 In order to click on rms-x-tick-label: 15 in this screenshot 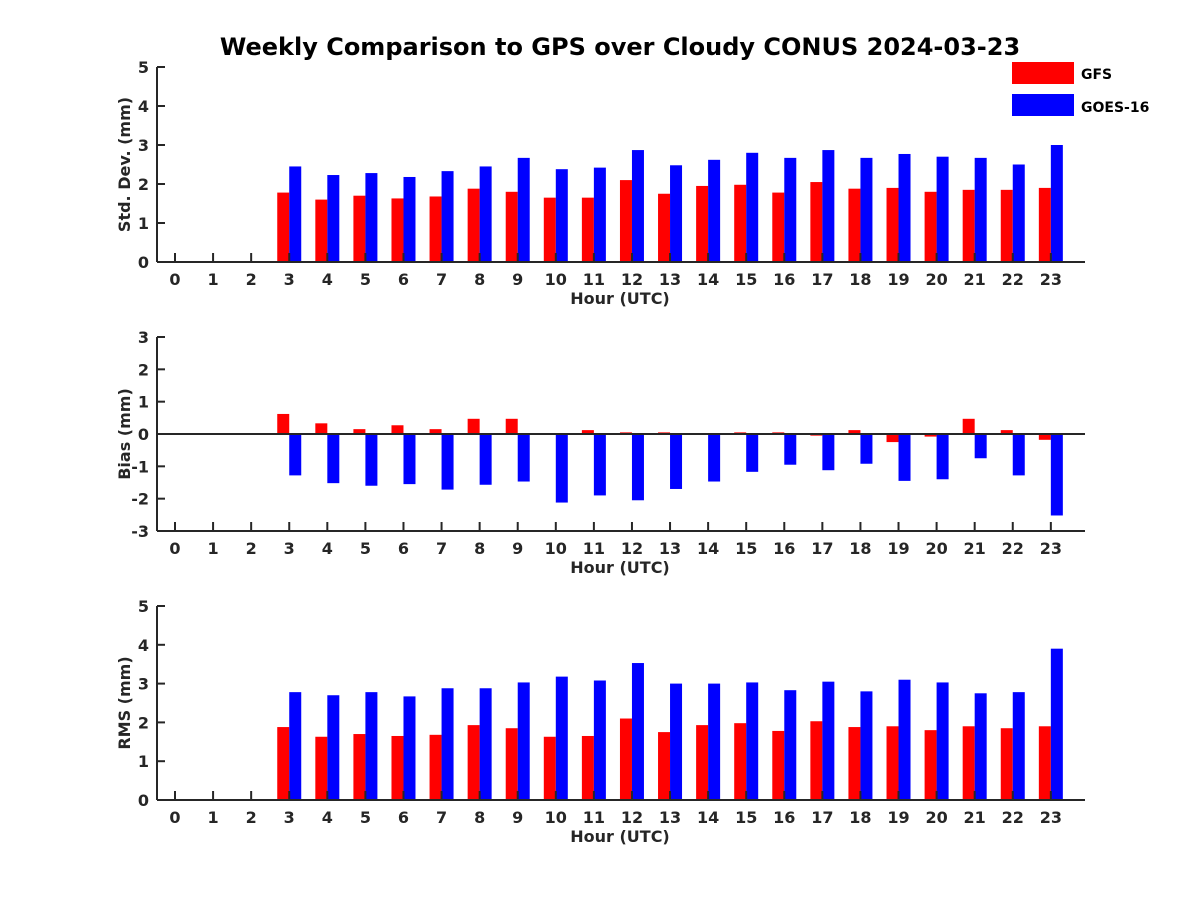, I will do `click(746, 817)`.